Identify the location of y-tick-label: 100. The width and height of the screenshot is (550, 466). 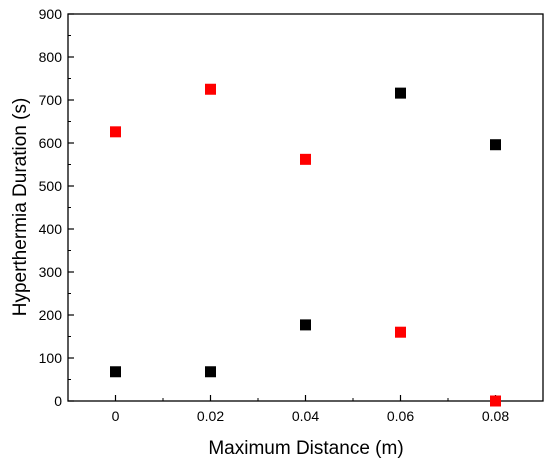
(51, 358).